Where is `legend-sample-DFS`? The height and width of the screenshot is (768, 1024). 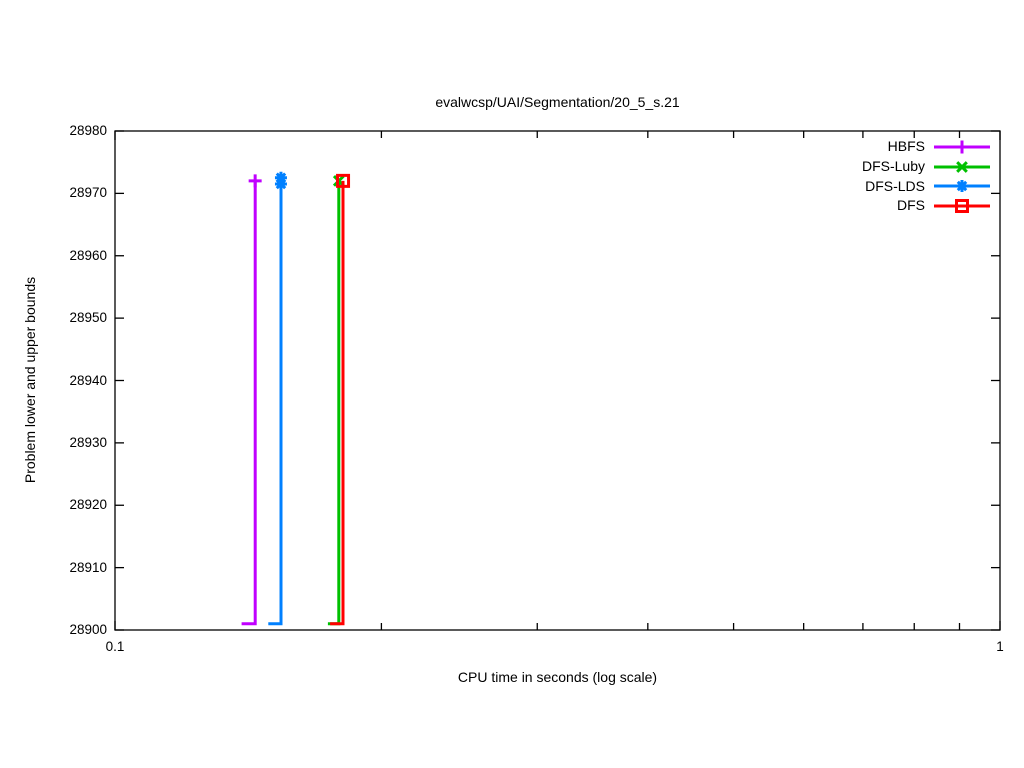 legend-sample-DFS is located at coordinates (962, 205).